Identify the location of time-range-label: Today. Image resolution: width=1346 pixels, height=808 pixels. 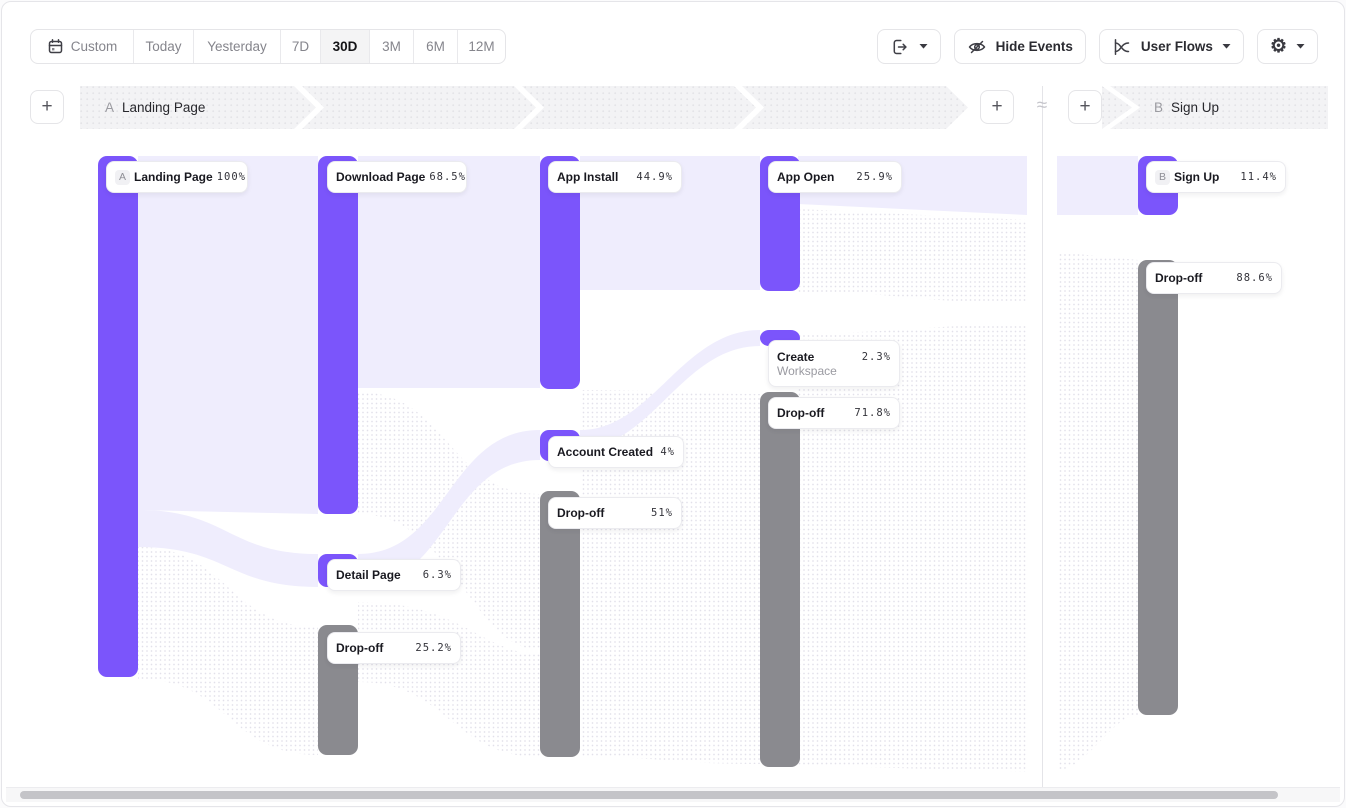
(163, 46).